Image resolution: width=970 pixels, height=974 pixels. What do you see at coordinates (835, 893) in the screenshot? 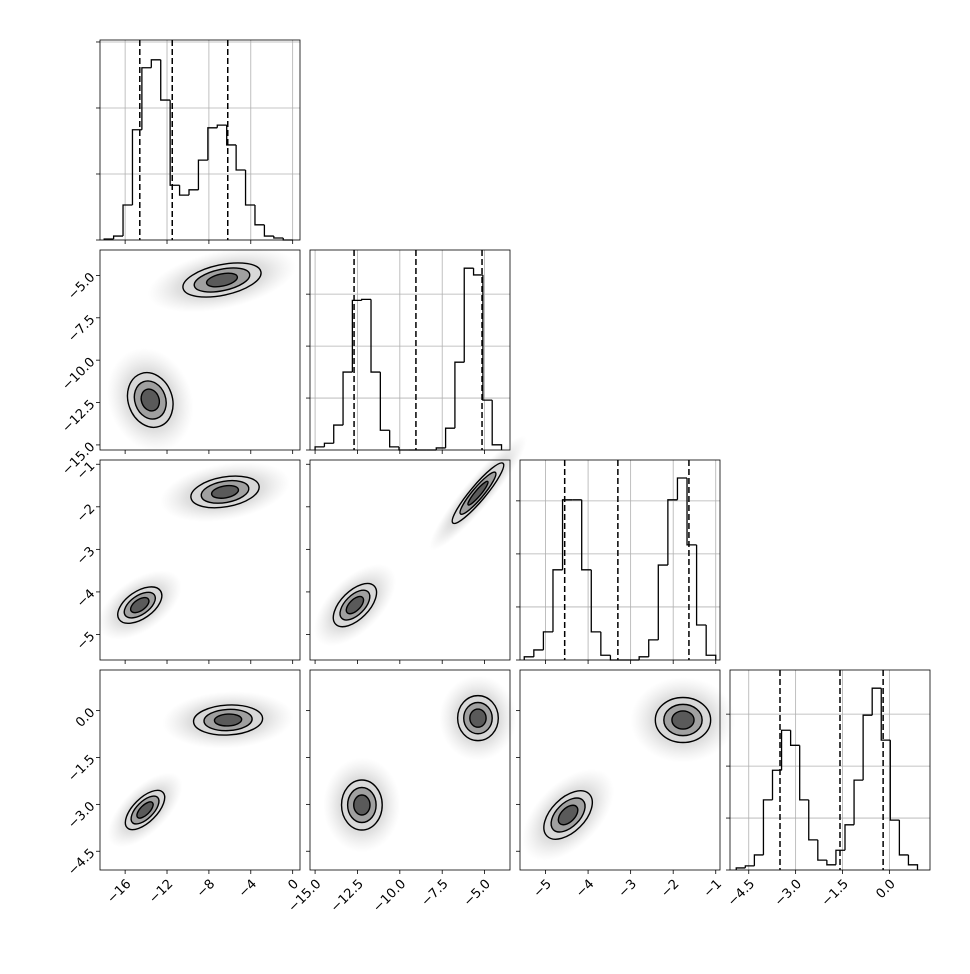
I see `x-tick-label: −1.5` at bounding box center [835, 893].